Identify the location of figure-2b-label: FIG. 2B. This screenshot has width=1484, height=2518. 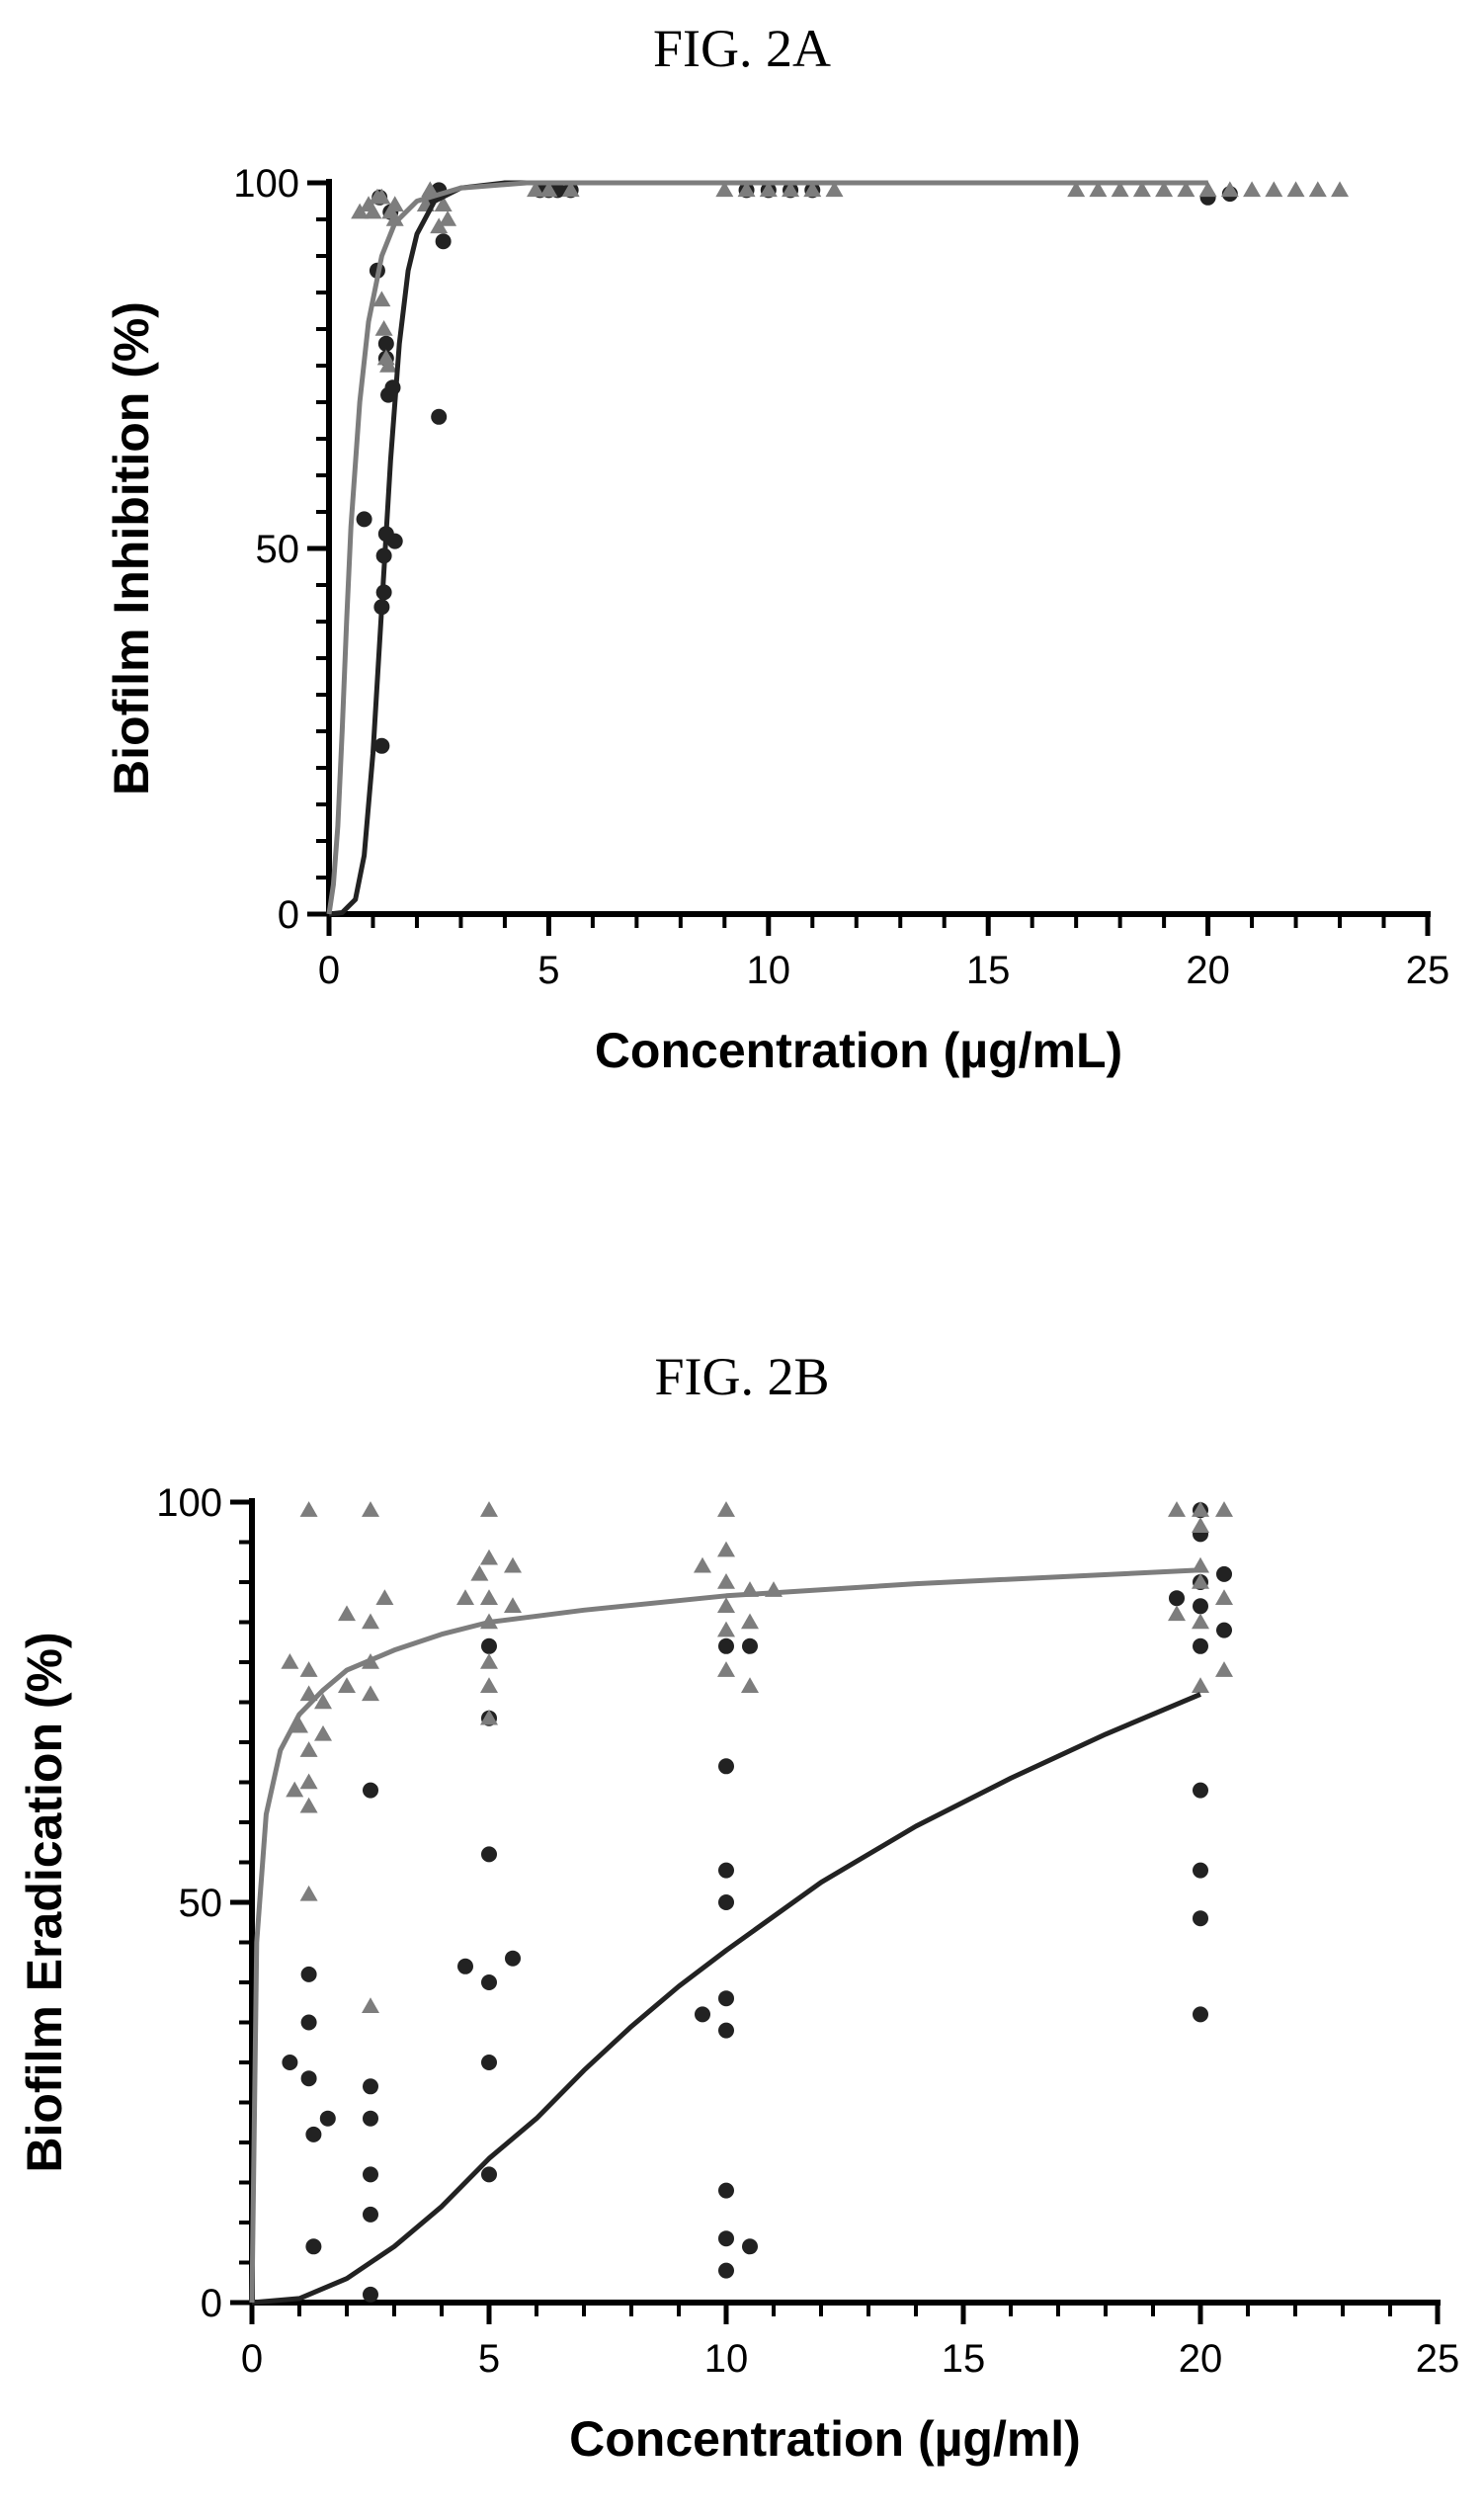
(742, 1376).